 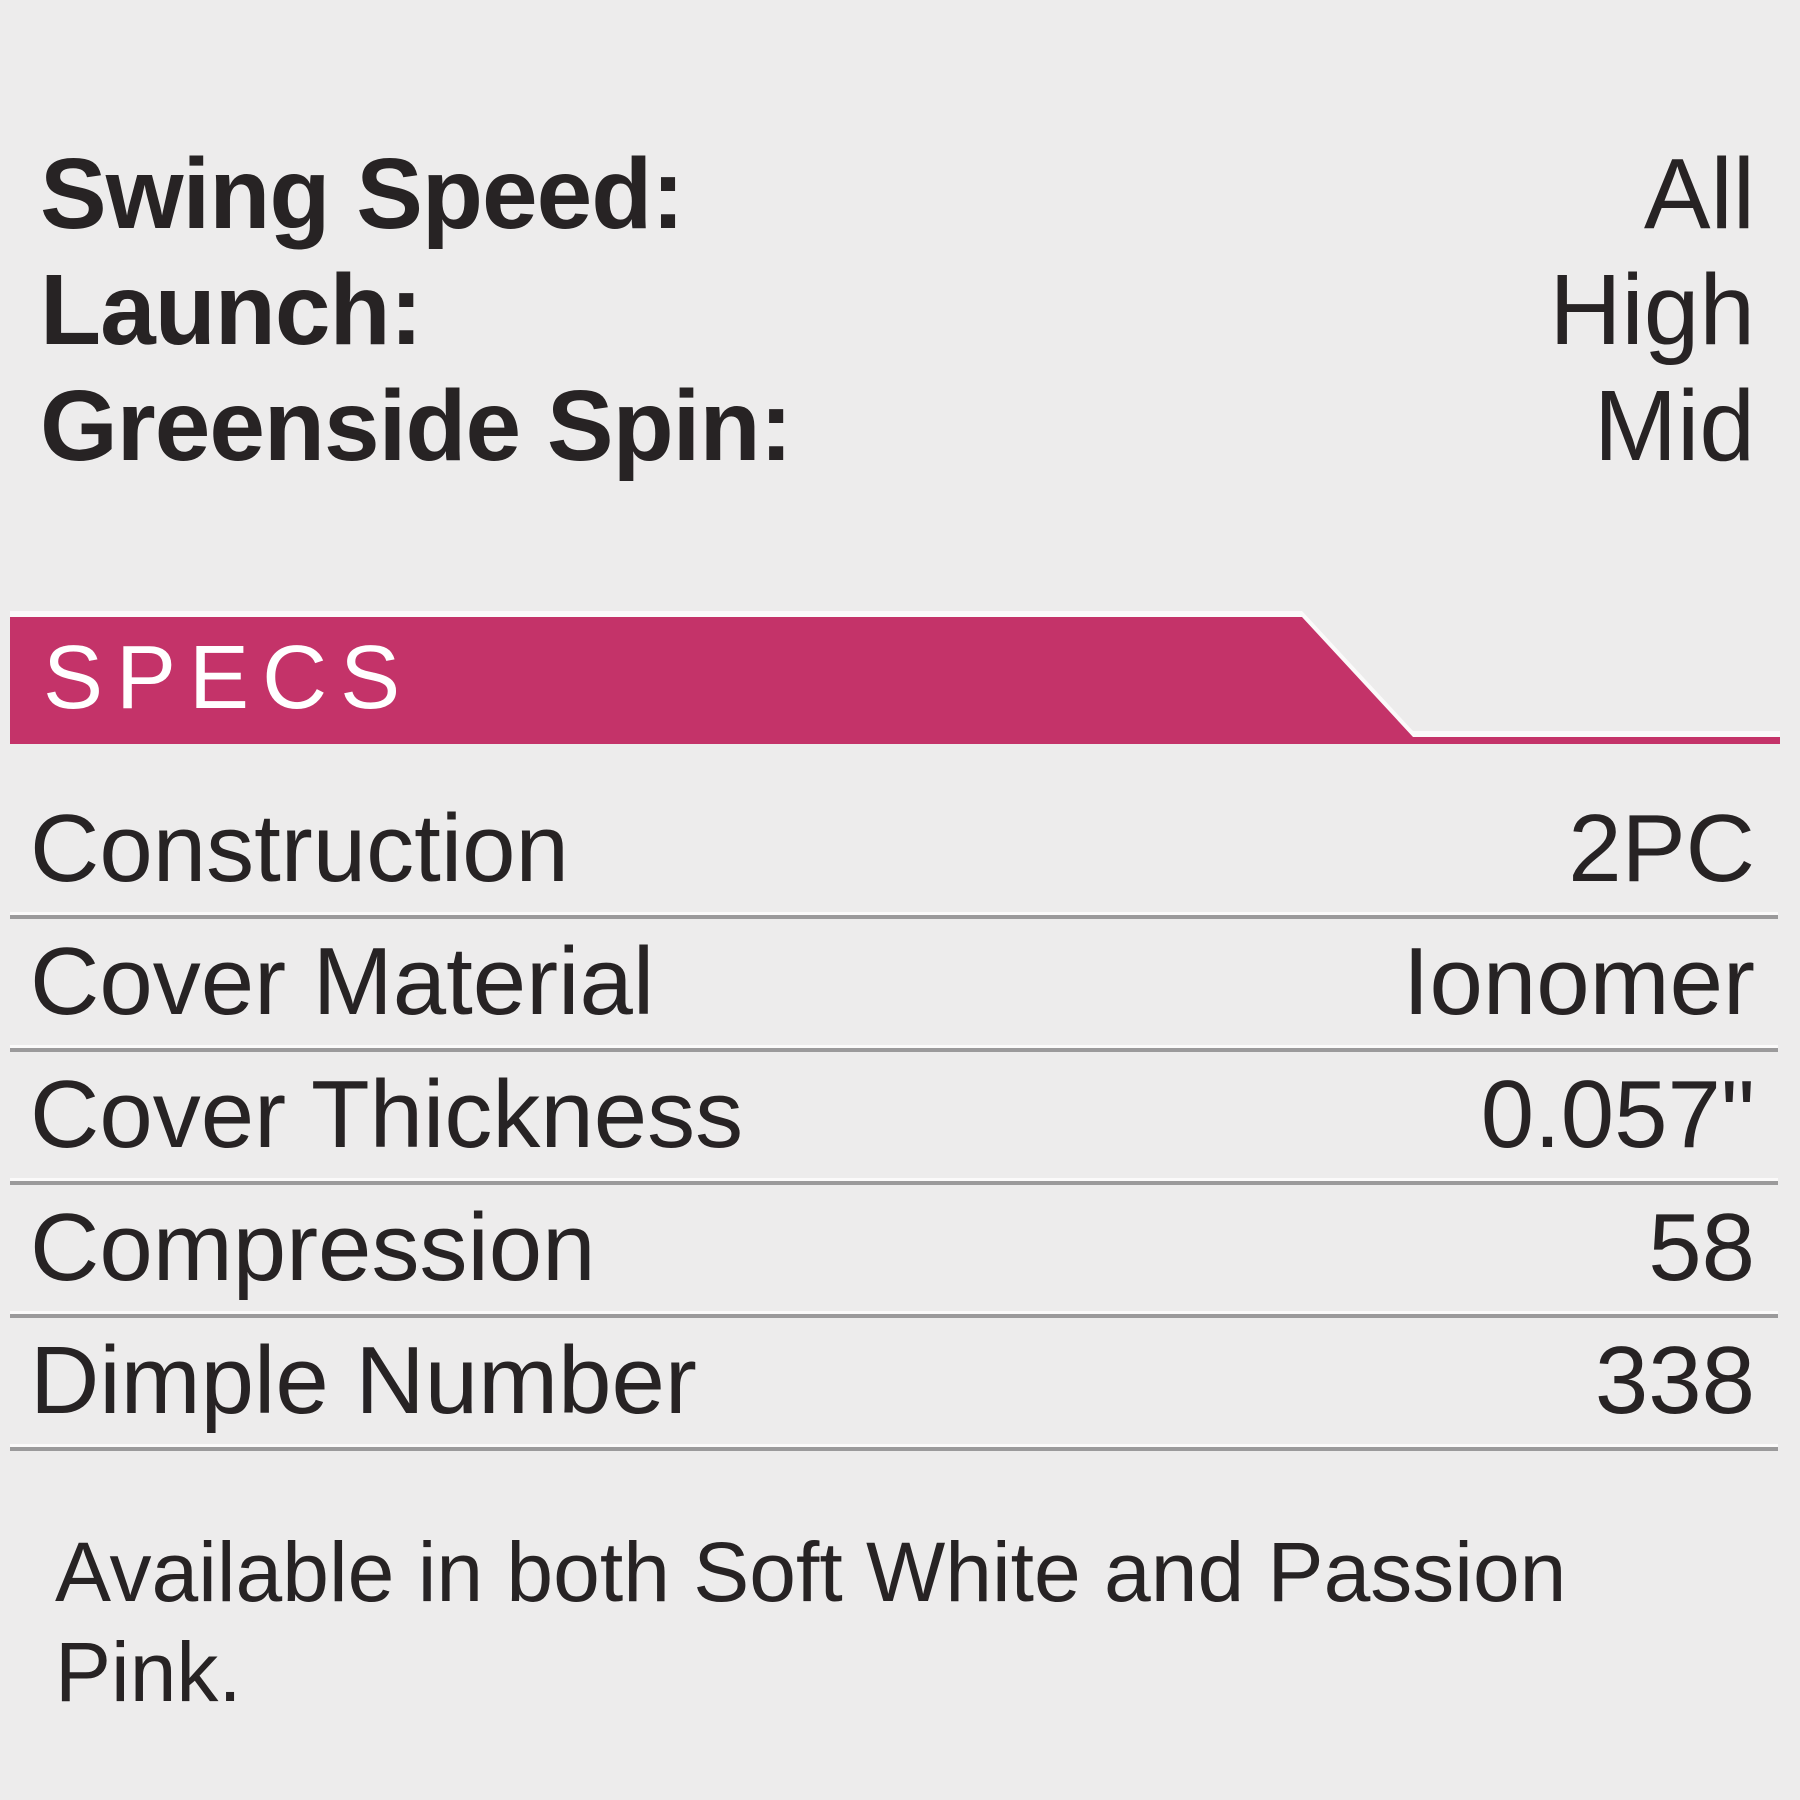 I want to click on launch-value: High, so click(x=1652, y=310).